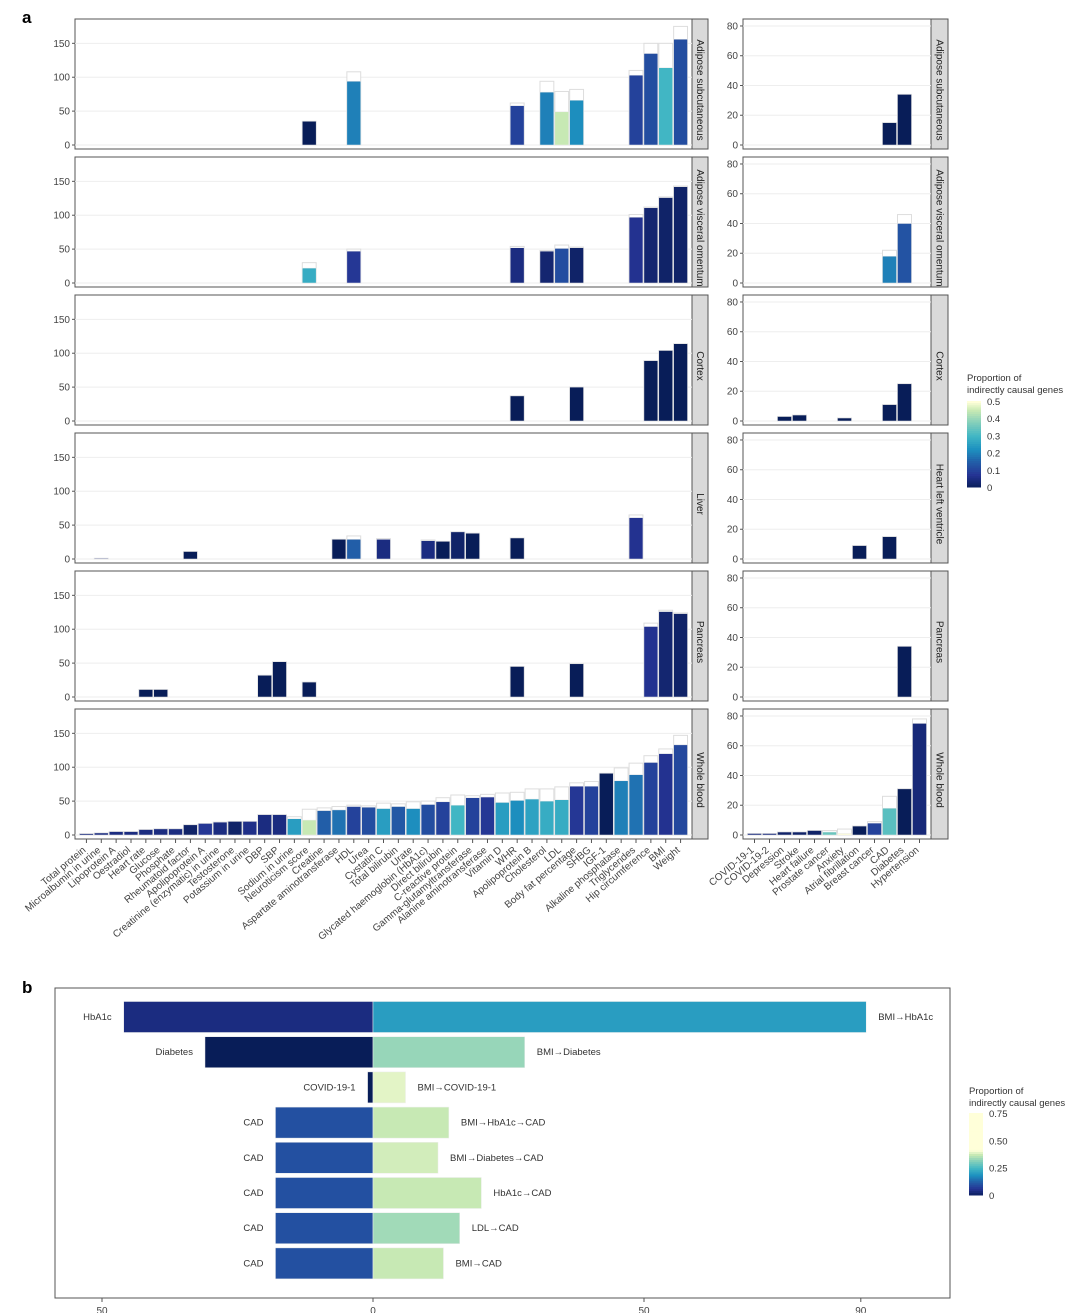 This screenshot has width=1080, height=1313. What do you see at coordinates (569, 1052) in the screenshot?
I see `right-bar-label: BMI→Diabetes` at bounding box center [569, 1052].